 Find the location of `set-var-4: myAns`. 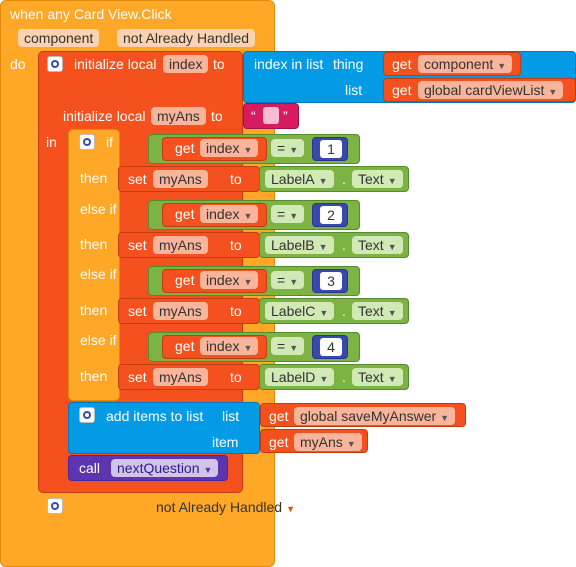

set-var-4: myAns is located at coordinates (180, 377).